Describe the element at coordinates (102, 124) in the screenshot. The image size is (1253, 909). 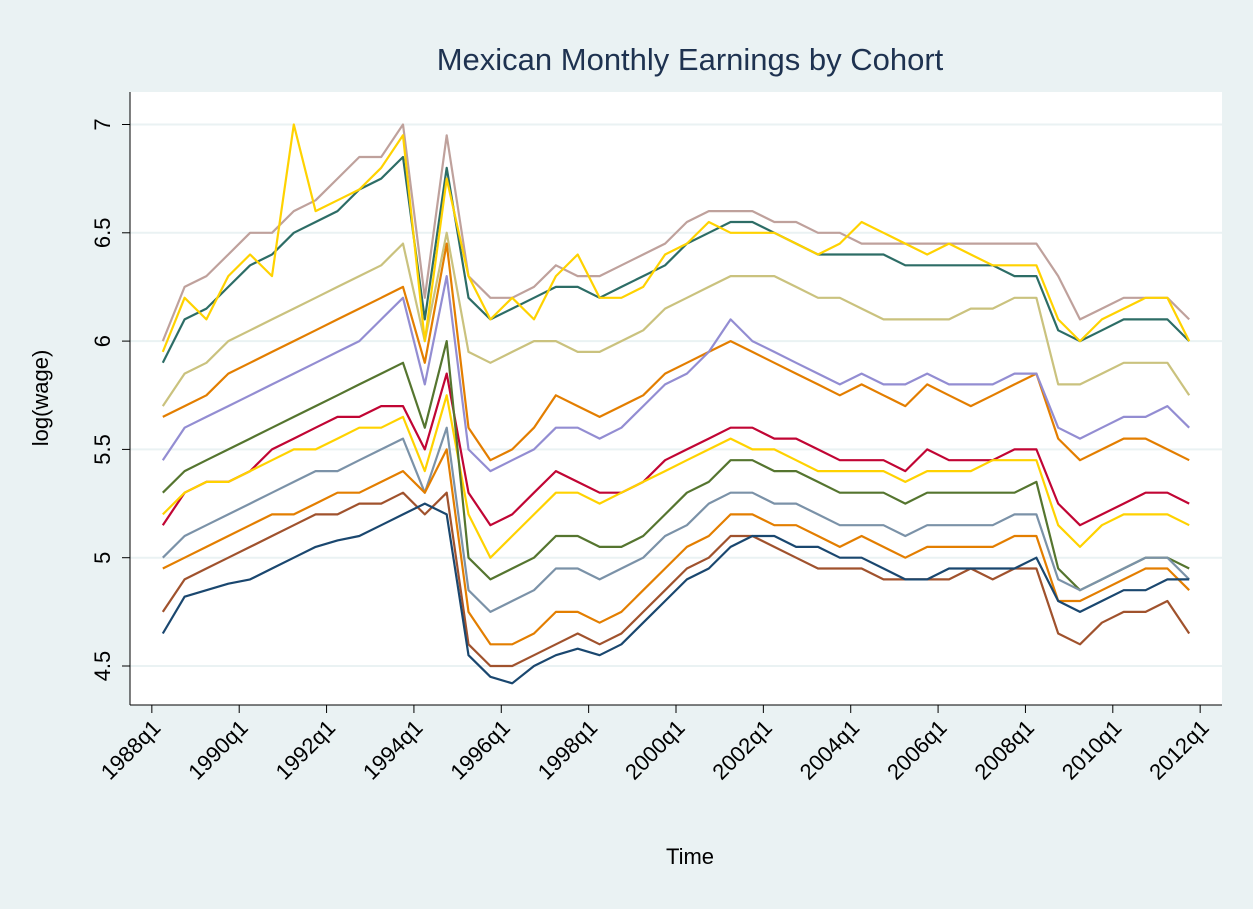
I see `y-tick-label: 7` at that location.